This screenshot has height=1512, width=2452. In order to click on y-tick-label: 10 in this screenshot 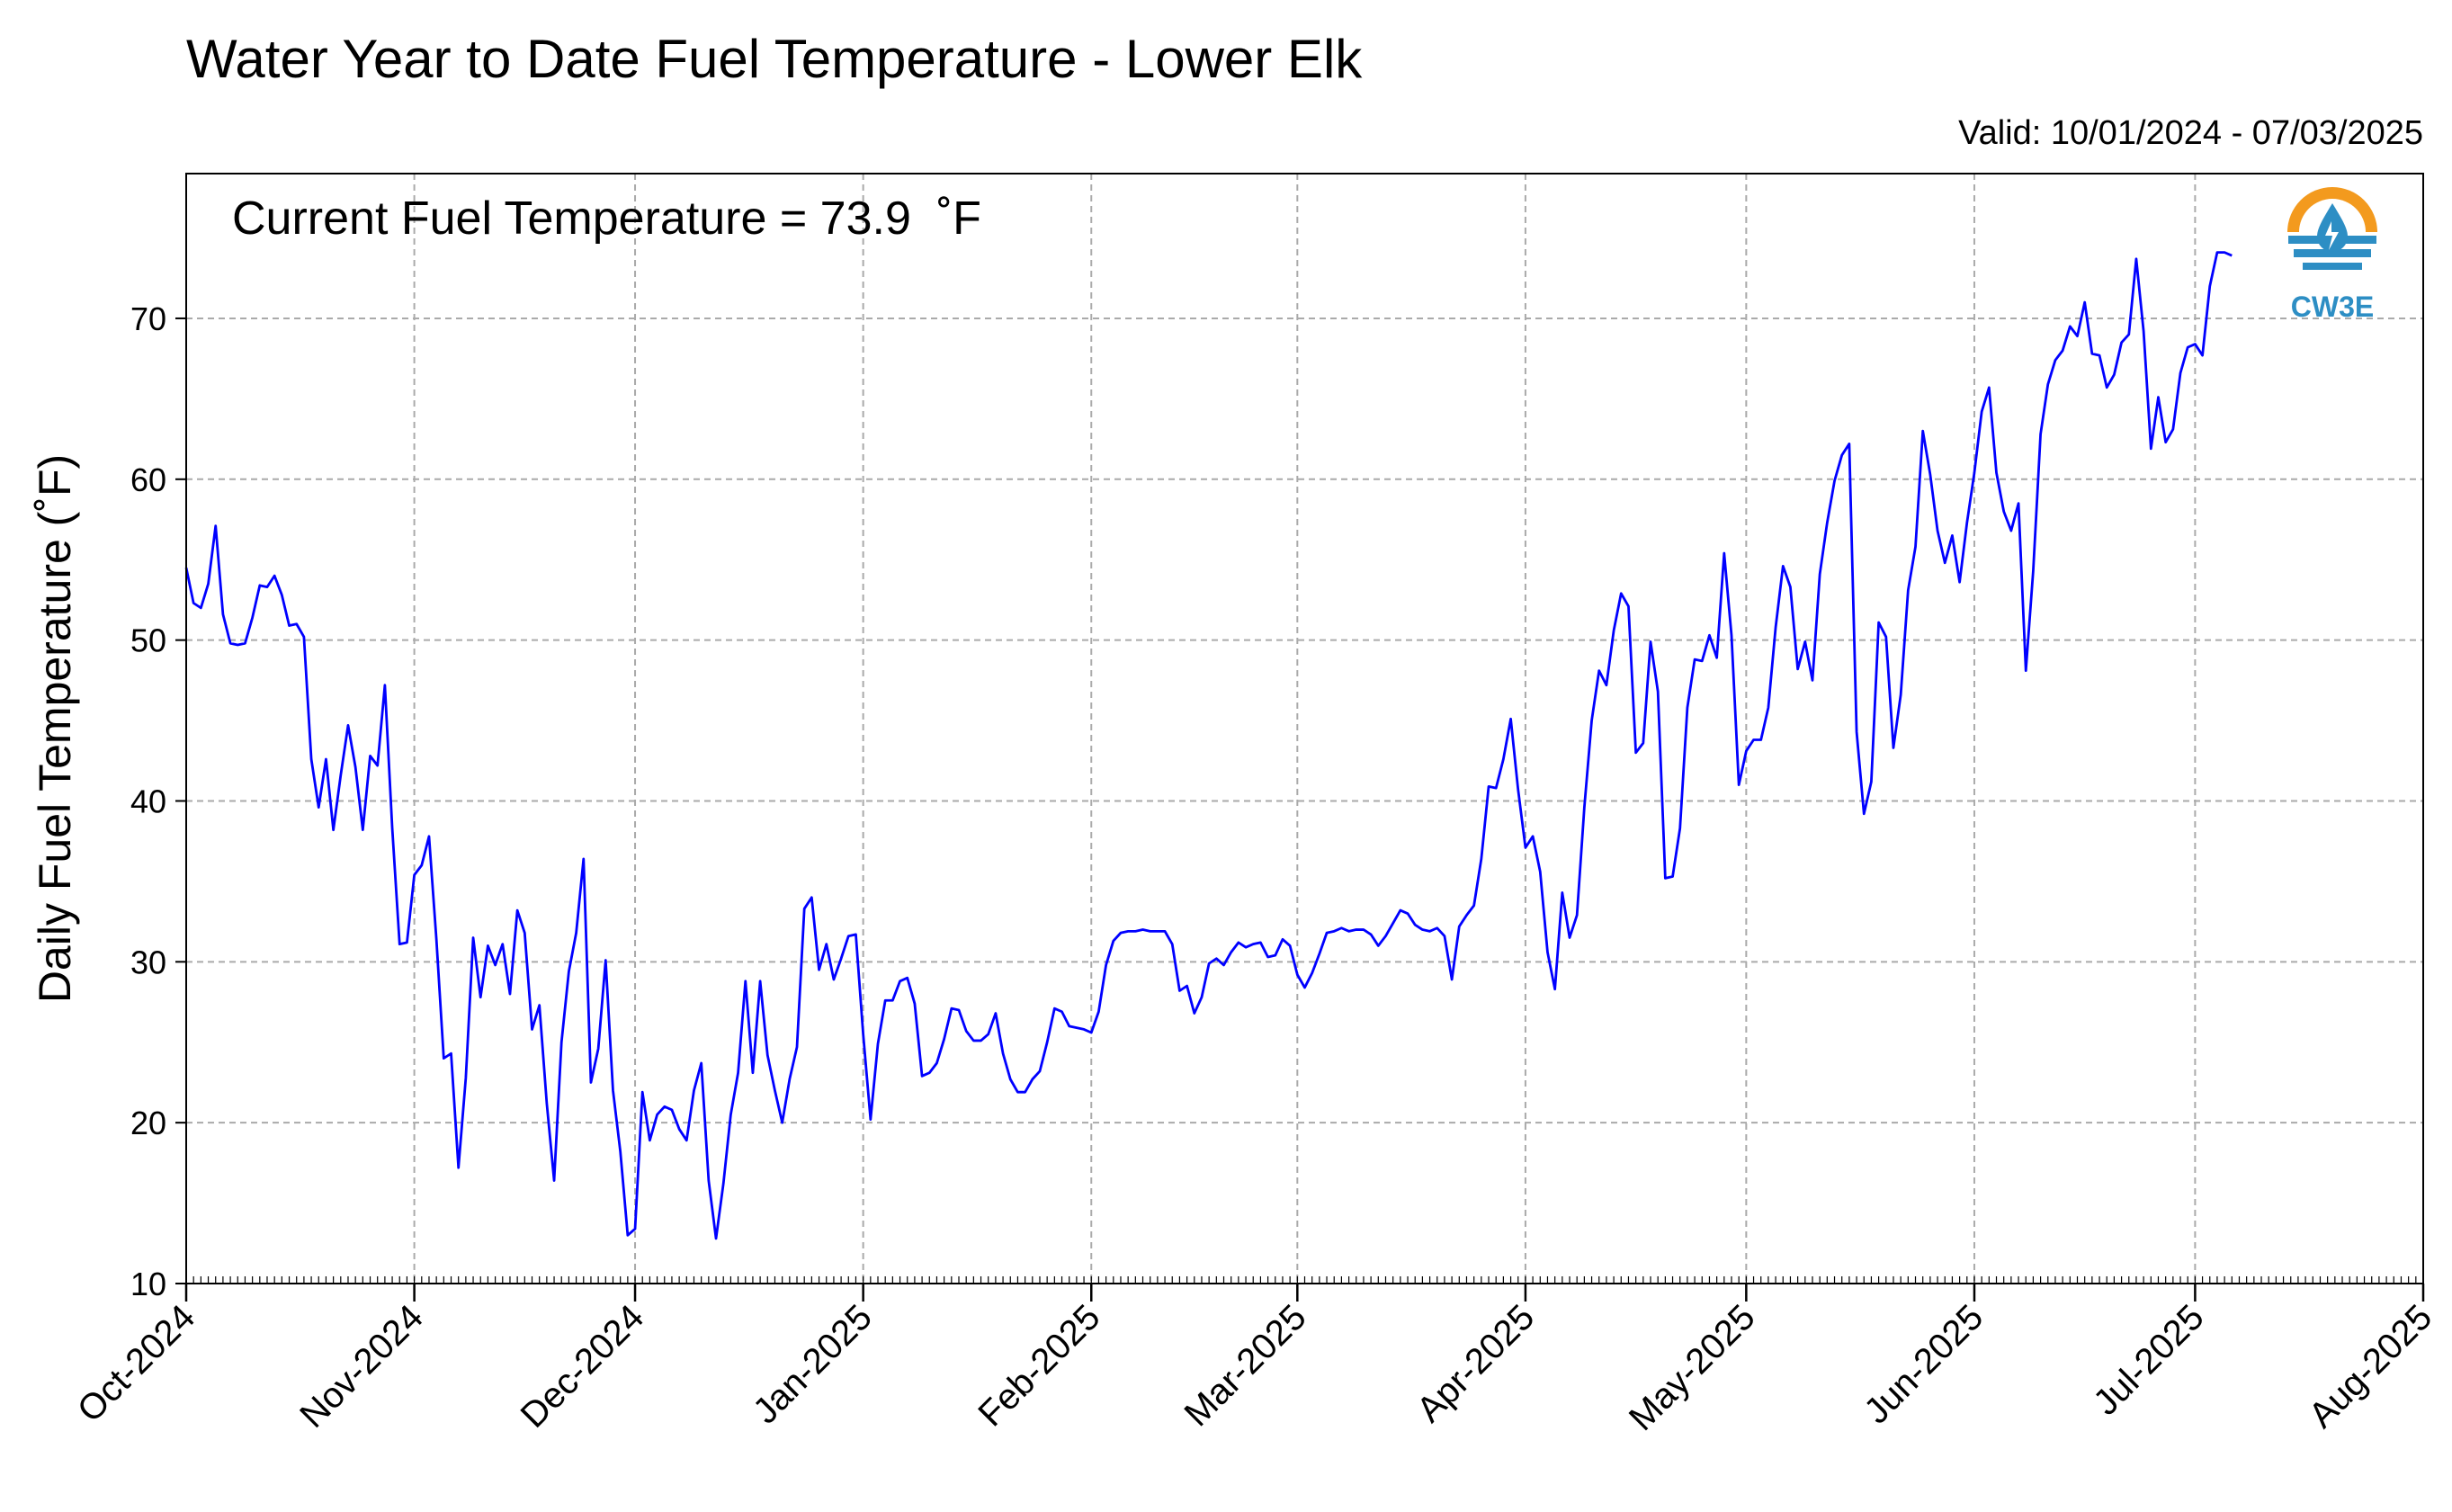, I will do `click(148, 1284)`.